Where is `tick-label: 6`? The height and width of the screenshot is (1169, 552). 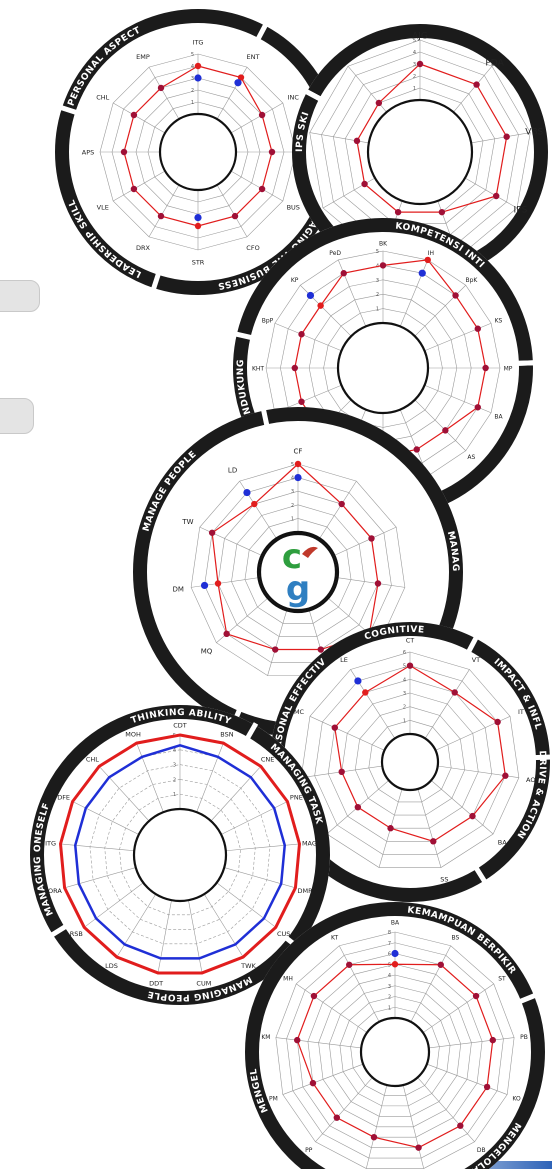
tick-label: 6 is located at coordinates (404, 653).